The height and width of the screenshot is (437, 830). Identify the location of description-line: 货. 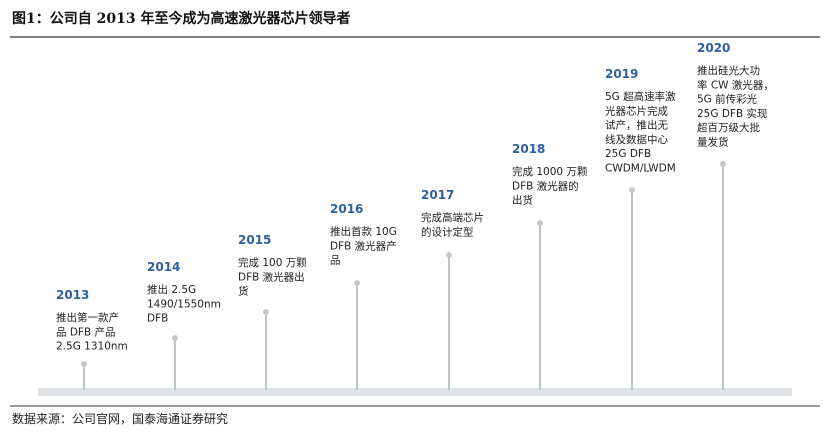
(243, 291).